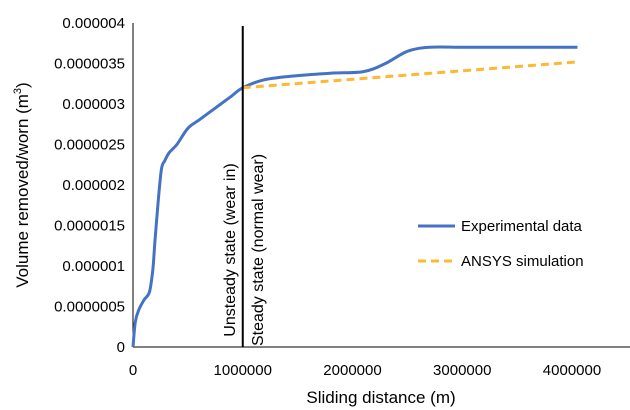 The height and width of the screenshot is (410, 630). I want to click on x-tick-label: 3000000, so click(462, 370).